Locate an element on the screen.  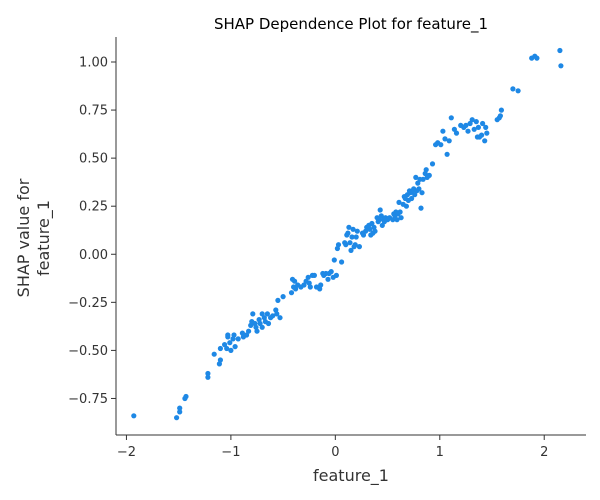
chart-title: SHAP Dependence Plot for feature_1 is located at coordinates (351, 24).